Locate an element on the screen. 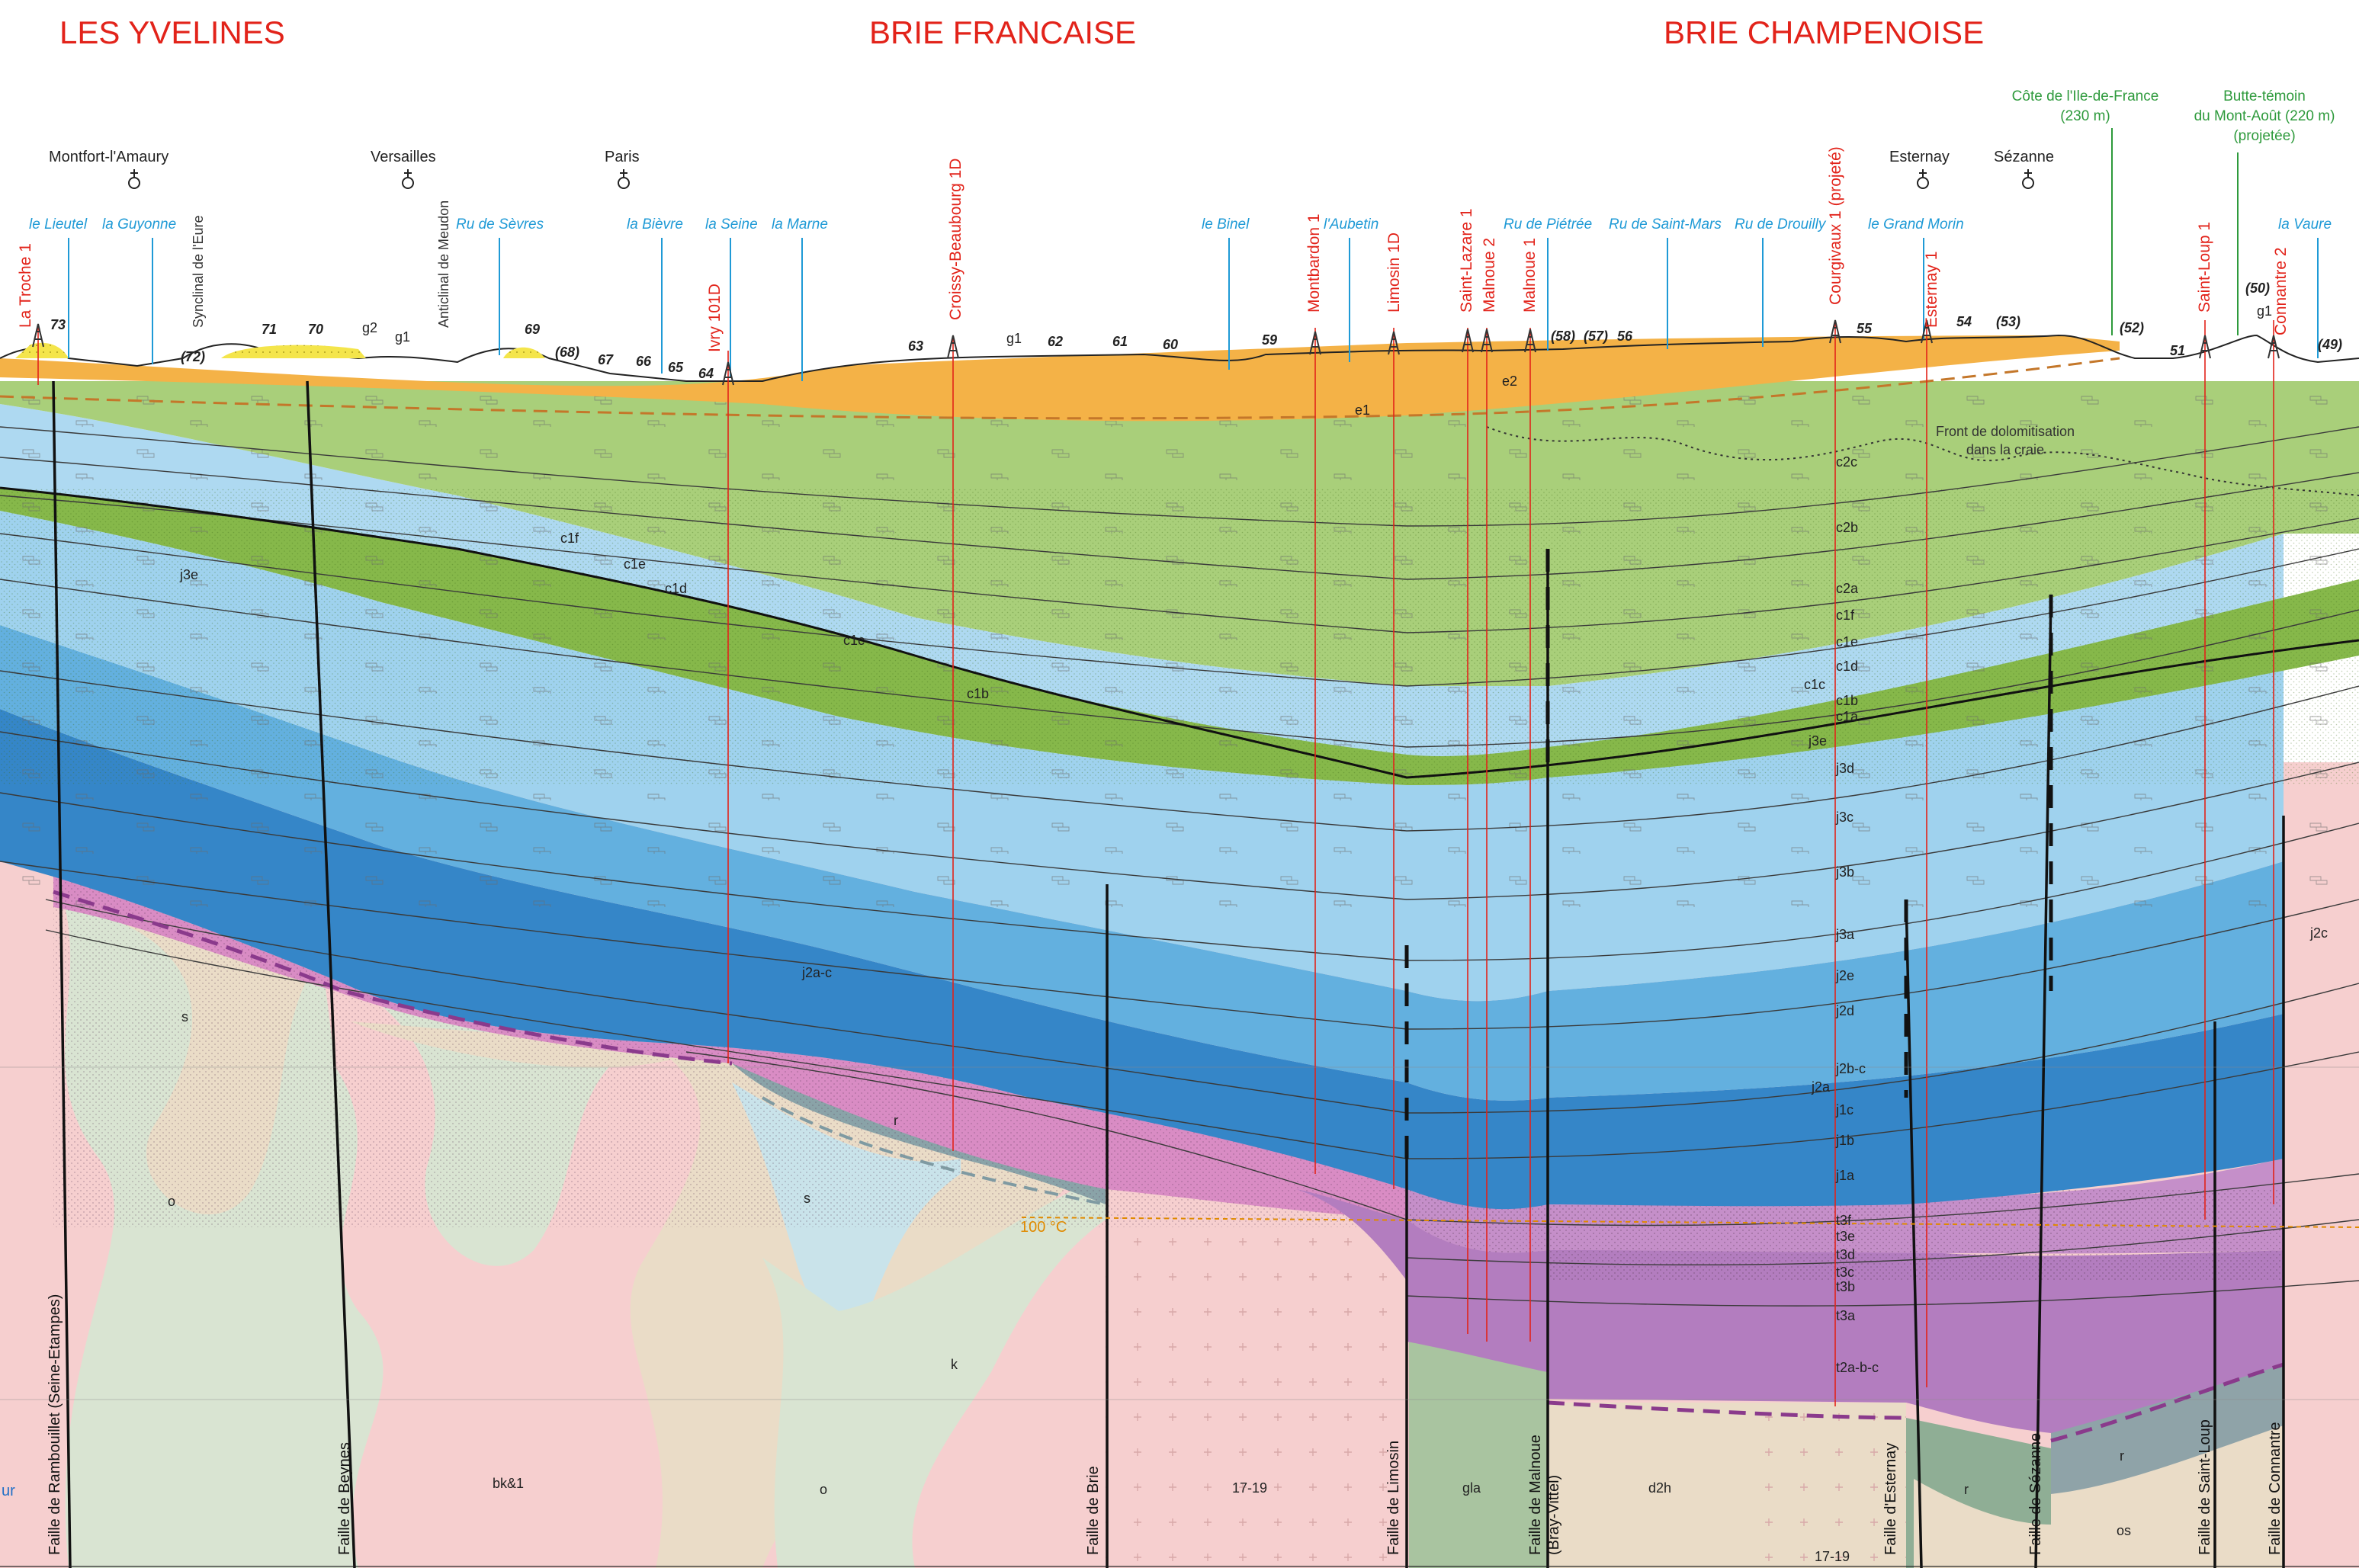  tertiary is located at coordinates (1179, 378).